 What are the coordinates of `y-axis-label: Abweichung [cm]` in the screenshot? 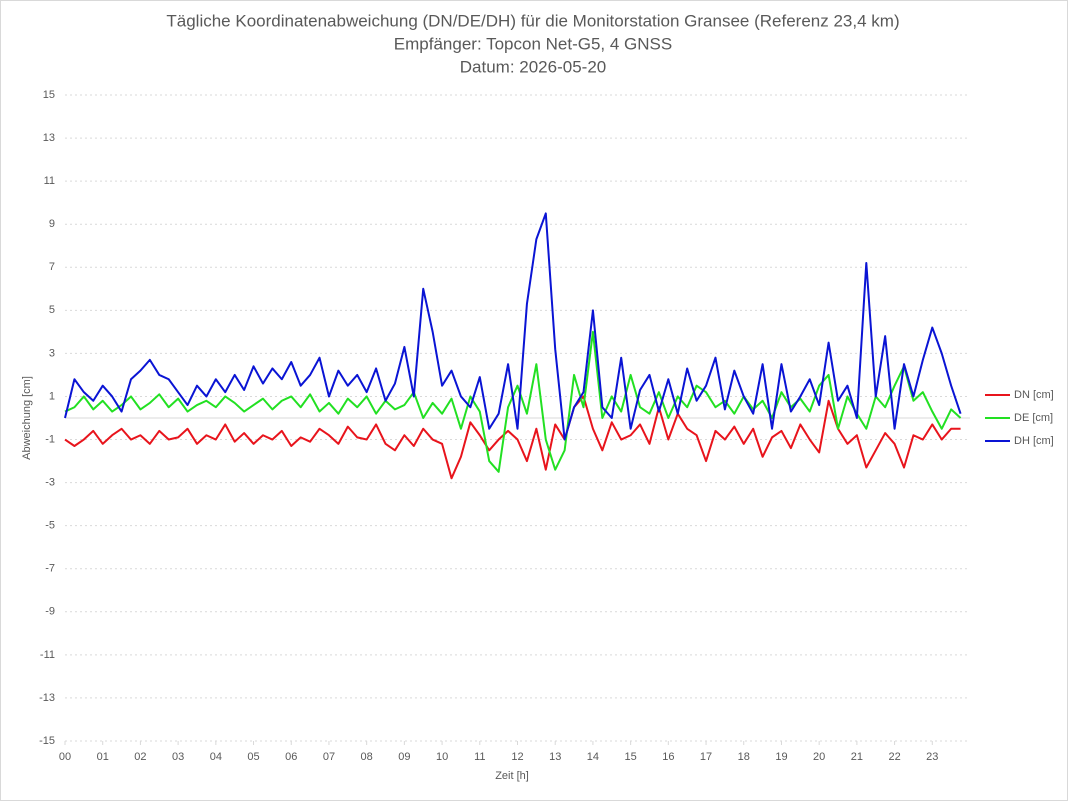 It's located at (27, 418).